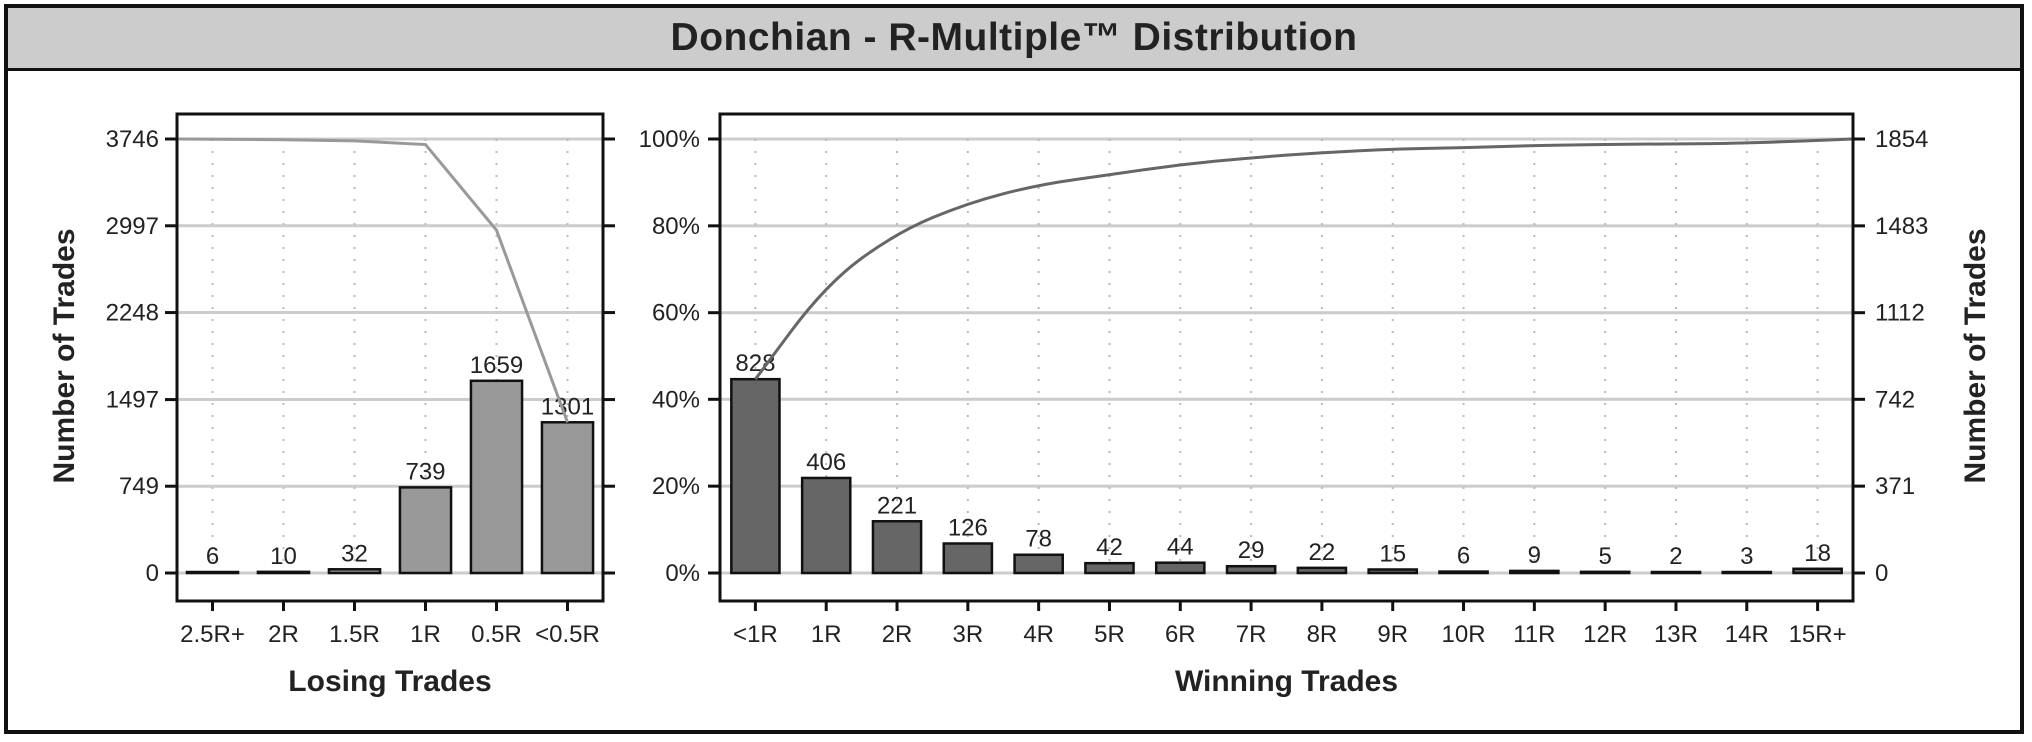 The height and width of the screenshot is (742, 2032). Describe the element at coordinates (1109, 547) in the screenshot. I see `winning-bar-value-label: 42` at that location.